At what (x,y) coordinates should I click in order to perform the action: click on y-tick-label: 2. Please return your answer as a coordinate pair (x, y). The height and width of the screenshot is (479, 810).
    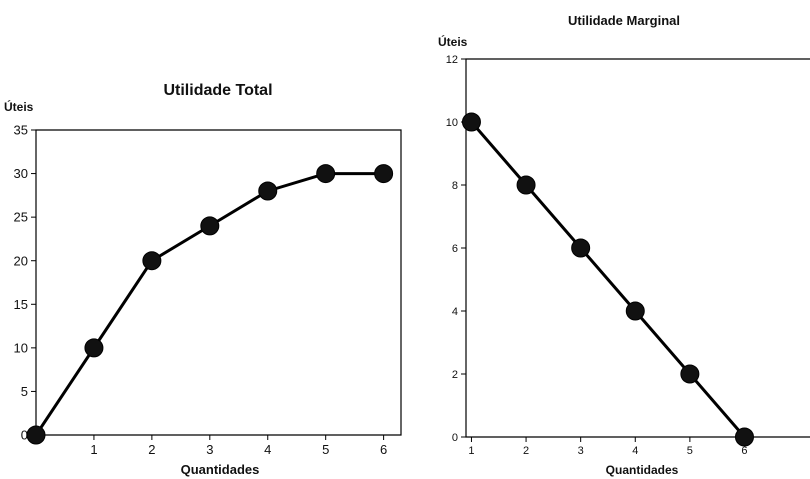
    Looking at the image, I should click on (455, 375).